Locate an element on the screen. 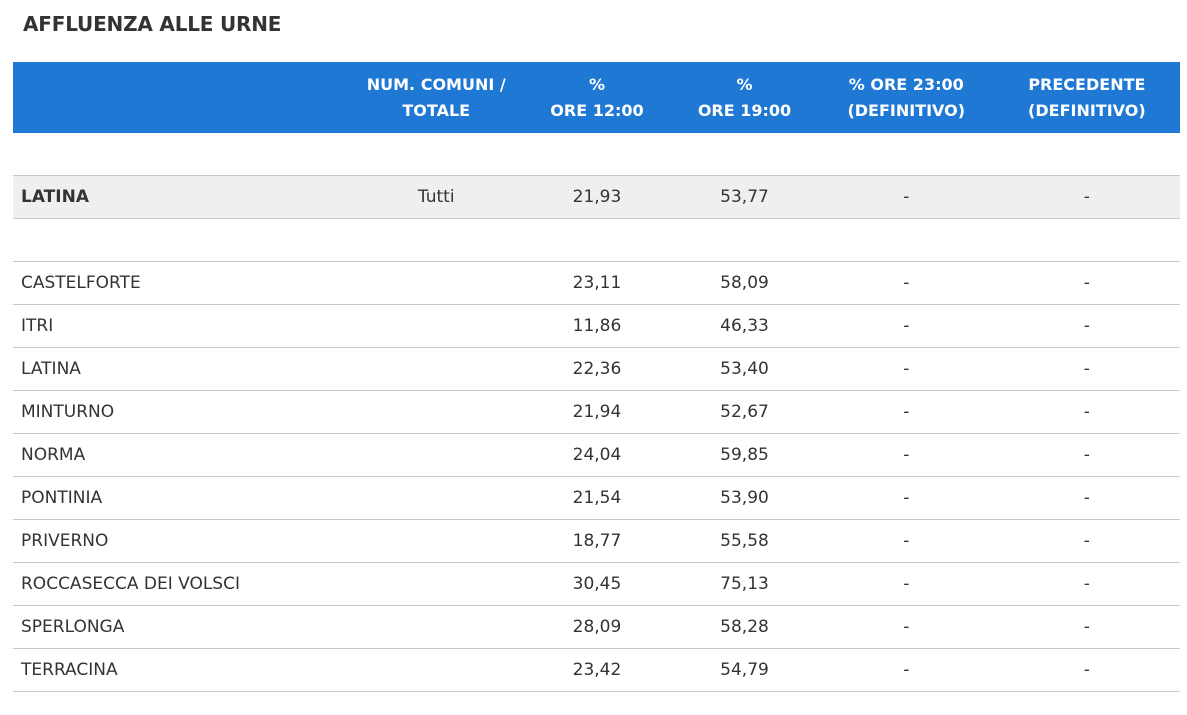 The height and width of the screenshot is (715, 1187). total-precedente: - is located at coordinates (1086, 197).